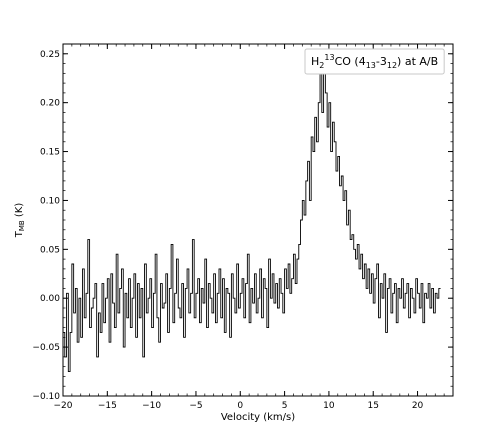  Describe the element at coordinates (50, 153) in the screenshot. I see `y-tick-label: 0.15` at that location.